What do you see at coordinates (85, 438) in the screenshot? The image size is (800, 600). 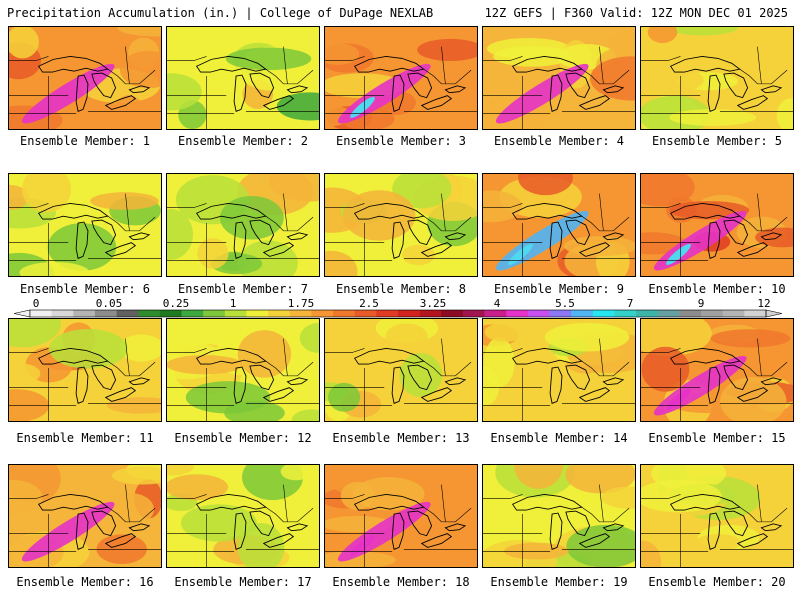 I see `ensemble-member-label: Ensemble Member: 11` at bounding box center [85, 438].